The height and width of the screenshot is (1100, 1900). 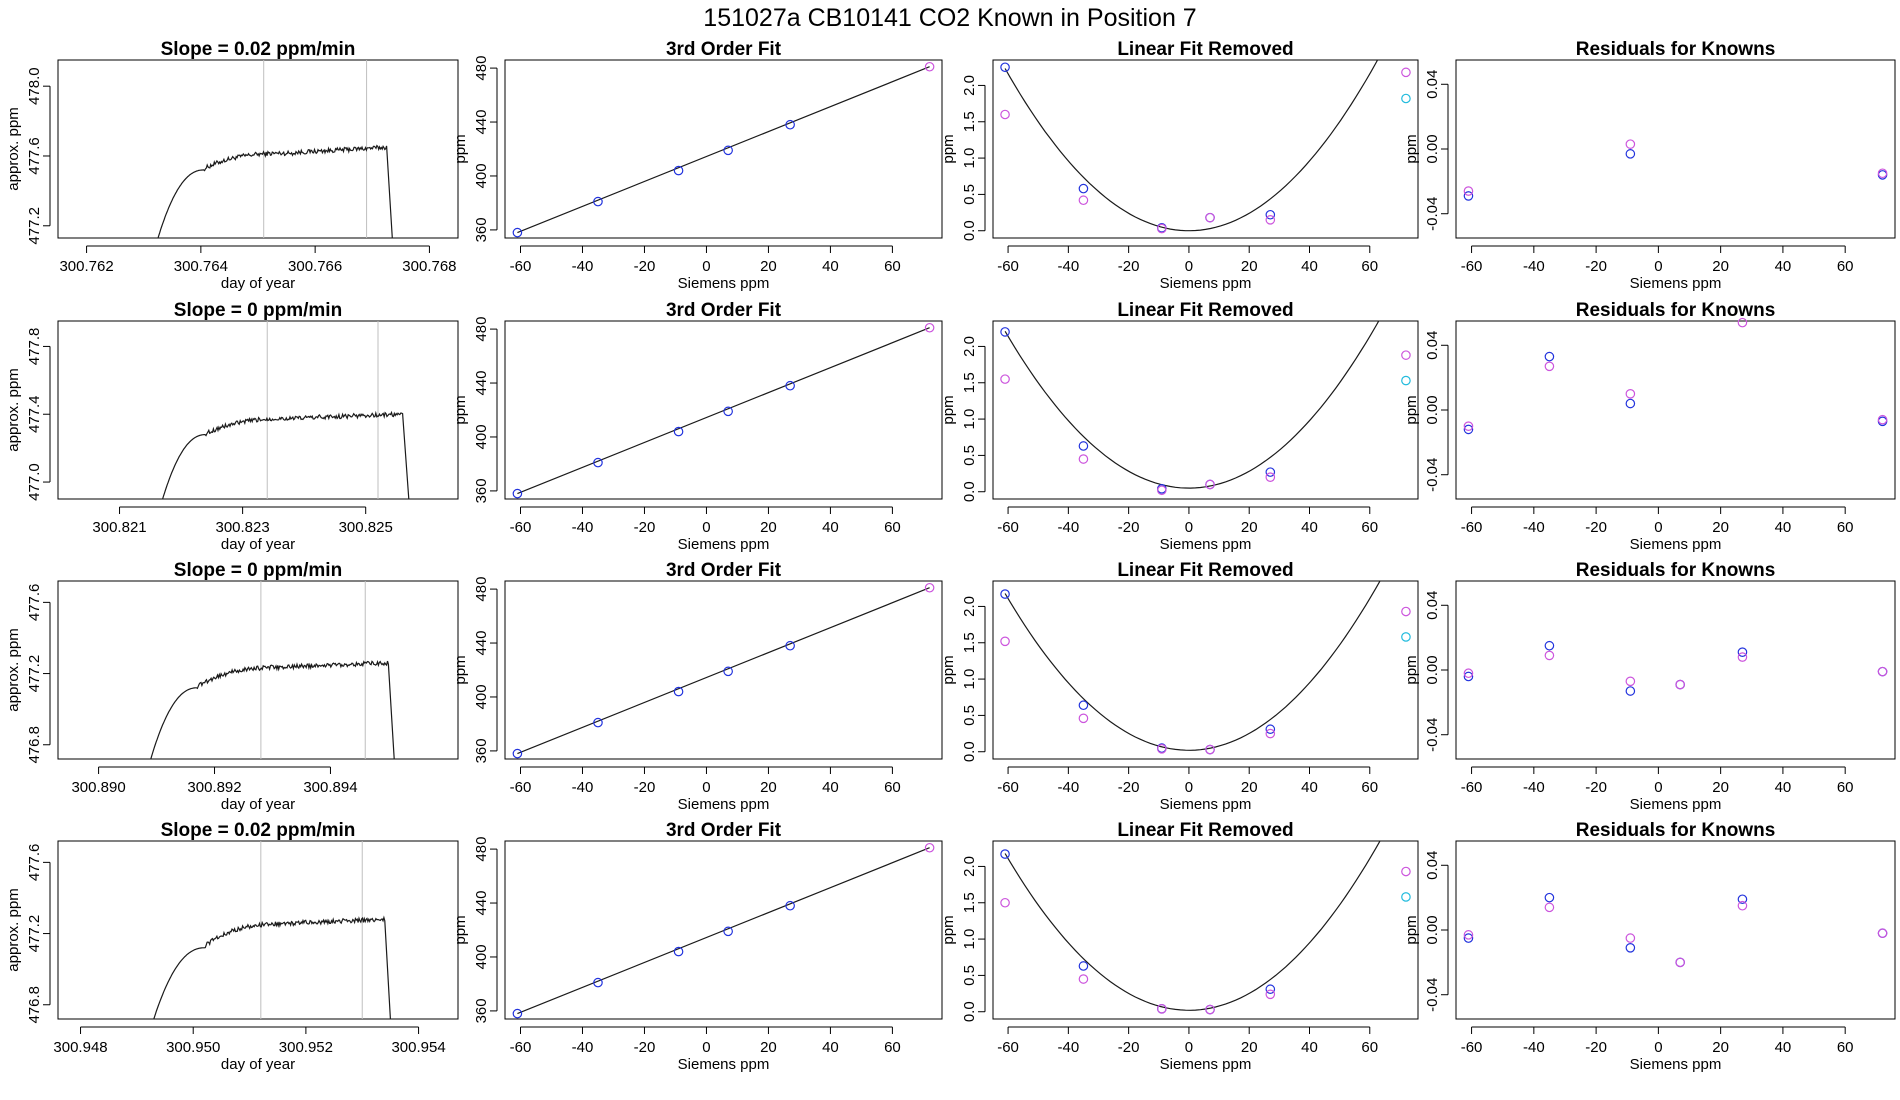 What do you see at coordinates (34, 863) in the screenshot?
I see `panel-r4c1-y-tick-label: 477.6` at bounding box center [34, 863].